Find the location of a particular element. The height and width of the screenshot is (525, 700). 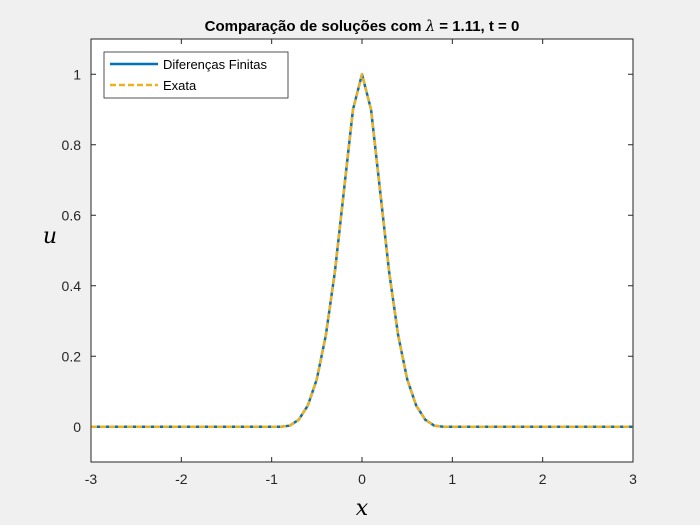

legend-label-diferencas-finitas: Diferenças Finitas is located at coordinates (215, 64).